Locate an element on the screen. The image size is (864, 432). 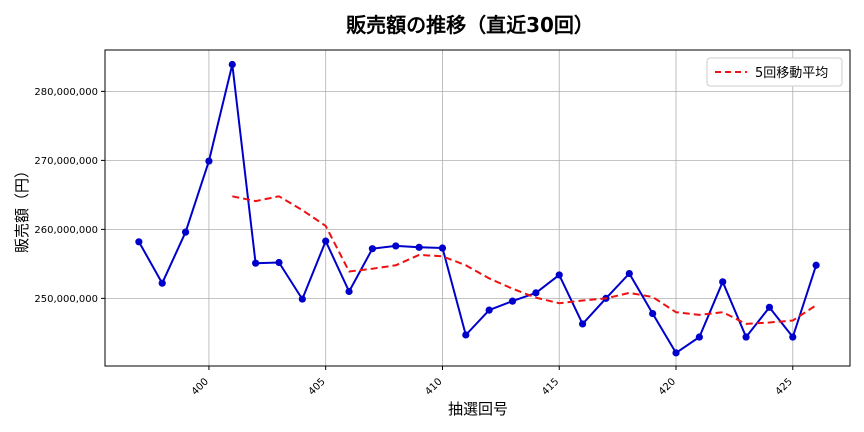
x-tick-label: 420 is located at coordinates (667, 386).